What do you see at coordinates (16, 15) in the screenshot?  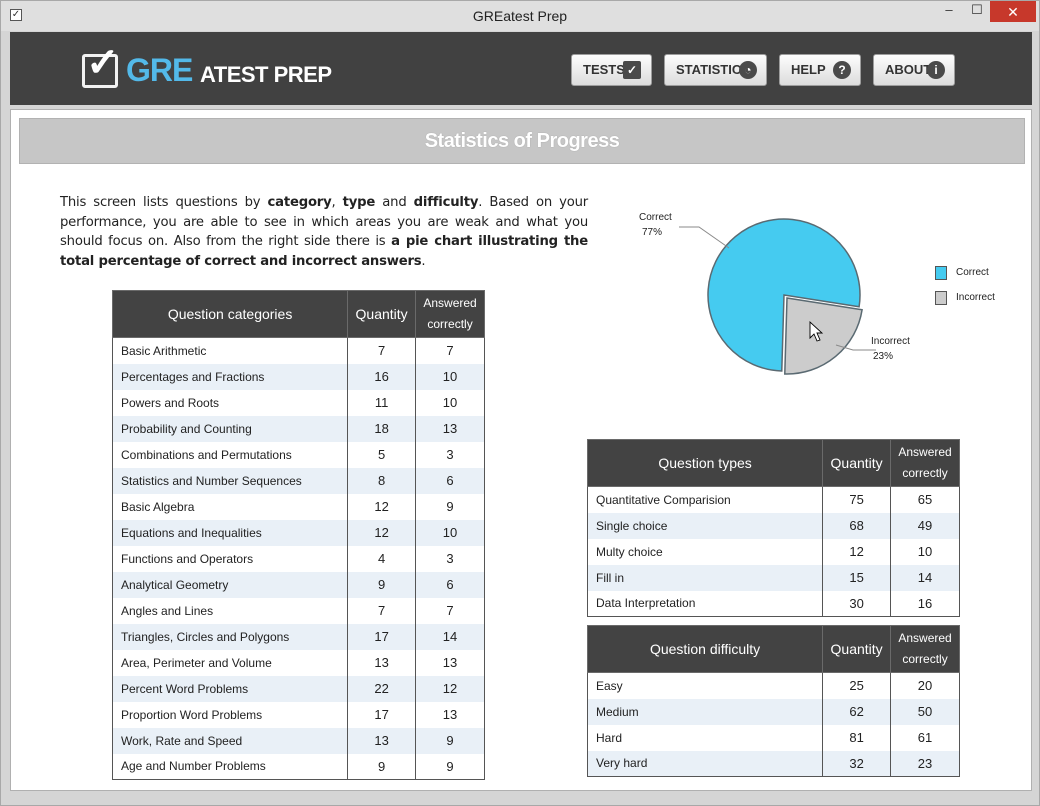 I see `app-icon: ✓` at bounding box center [16, 15].